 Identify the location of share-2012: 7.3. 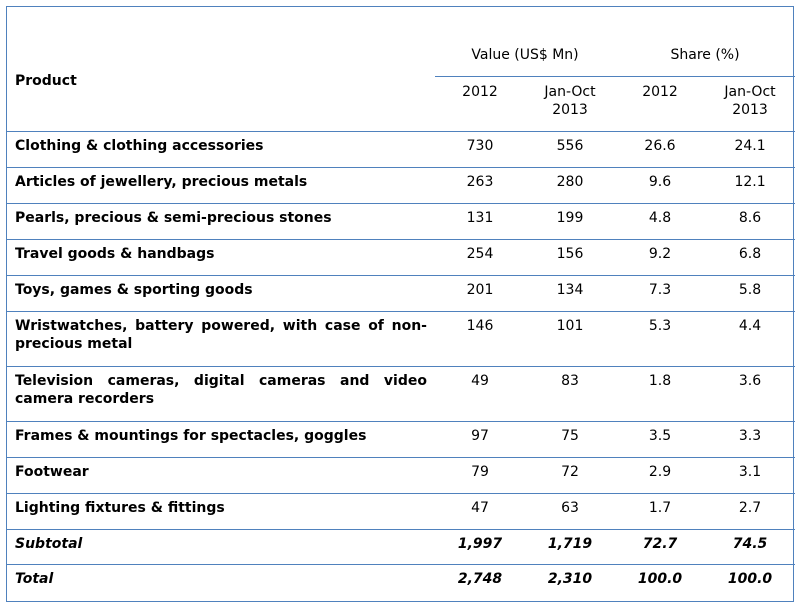
(660, 292).